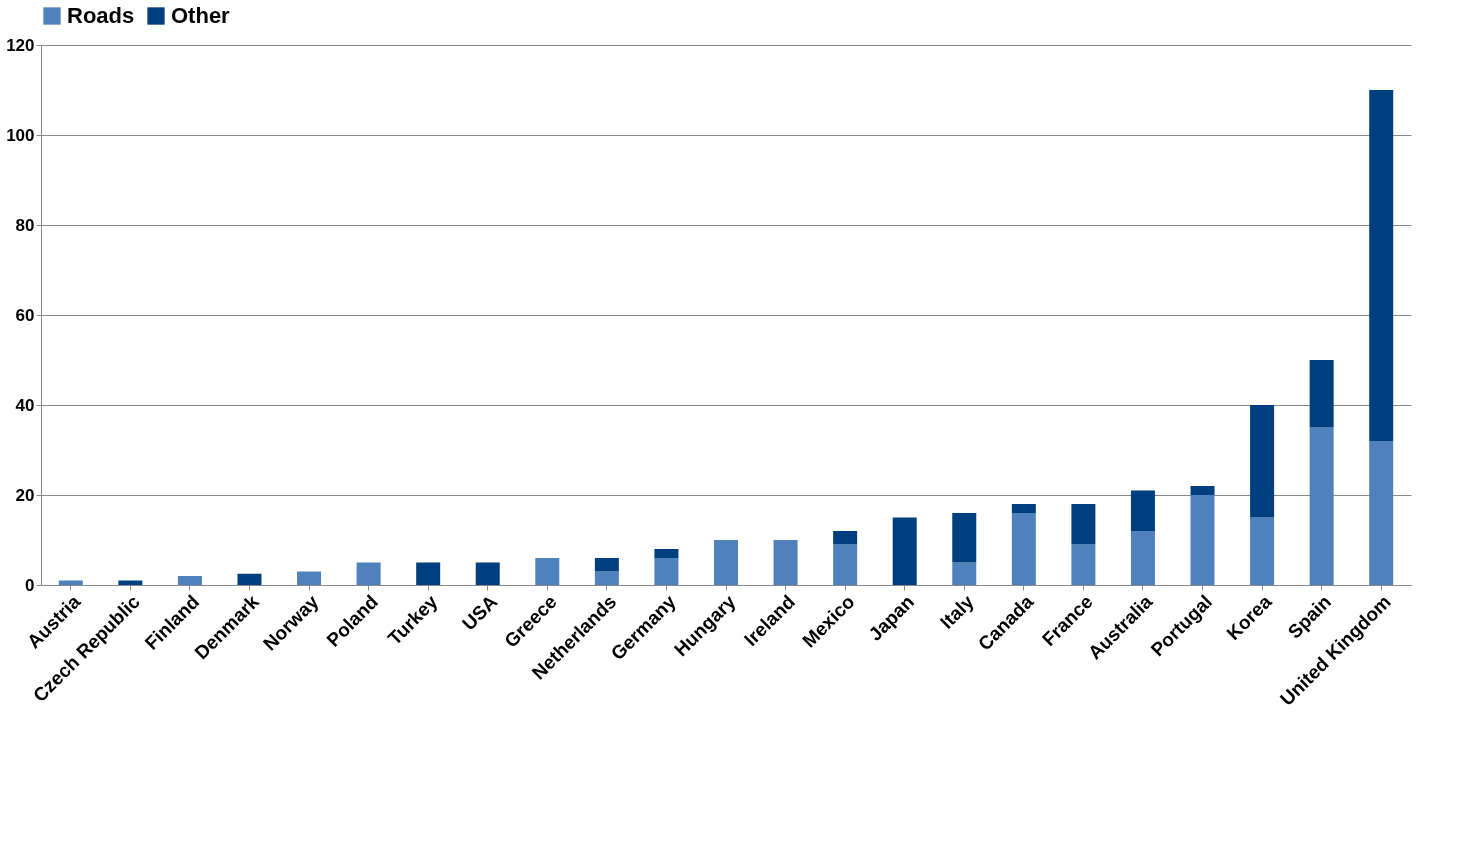  What do you see at coordinates (25, 315) in the screenshot?
I see `y-tick-label: 60` at bounding box center [25, 315].